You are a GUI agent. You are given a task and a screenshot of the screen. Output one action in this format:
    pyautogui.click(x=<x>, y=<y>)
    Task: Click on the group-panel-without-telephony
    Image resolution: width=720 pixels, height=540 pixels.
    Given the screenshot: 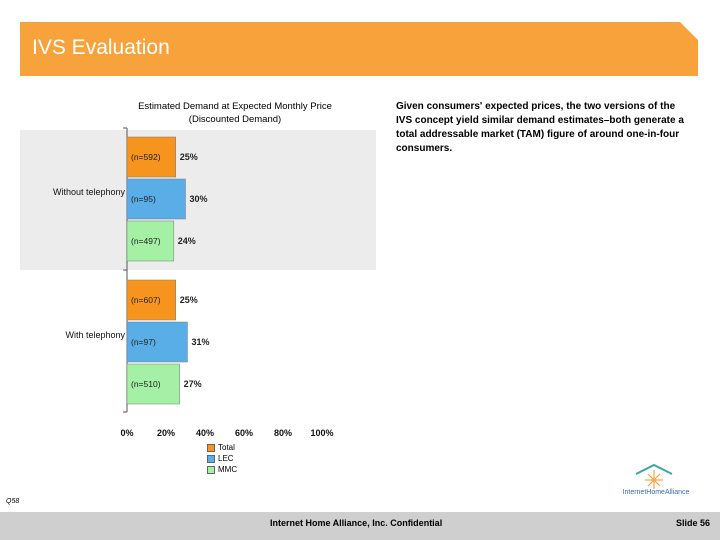 What is the action you would take?
    pyautogui.click(x=198, y=200)
    